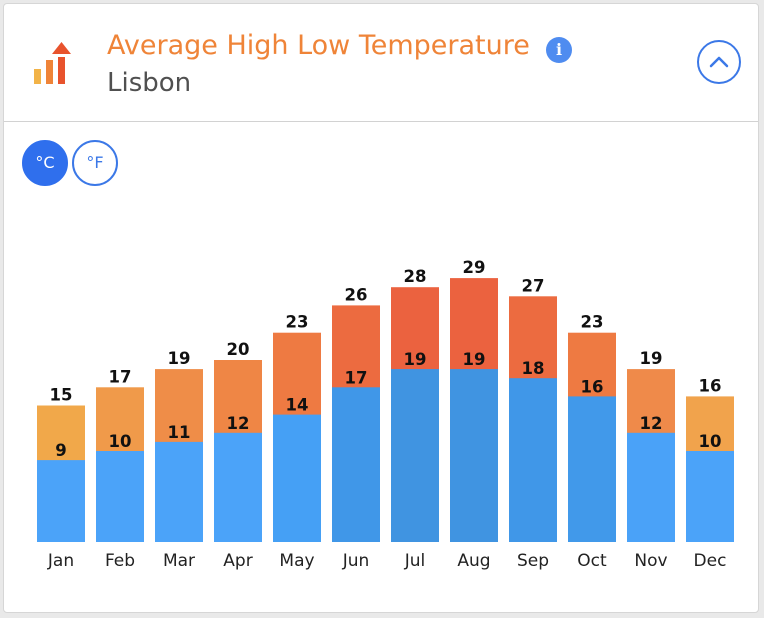 The image size is (764, 618). Describe the element at coordinates (533, 368) in the screenshot. I see `low-value-label: 18` at that location.